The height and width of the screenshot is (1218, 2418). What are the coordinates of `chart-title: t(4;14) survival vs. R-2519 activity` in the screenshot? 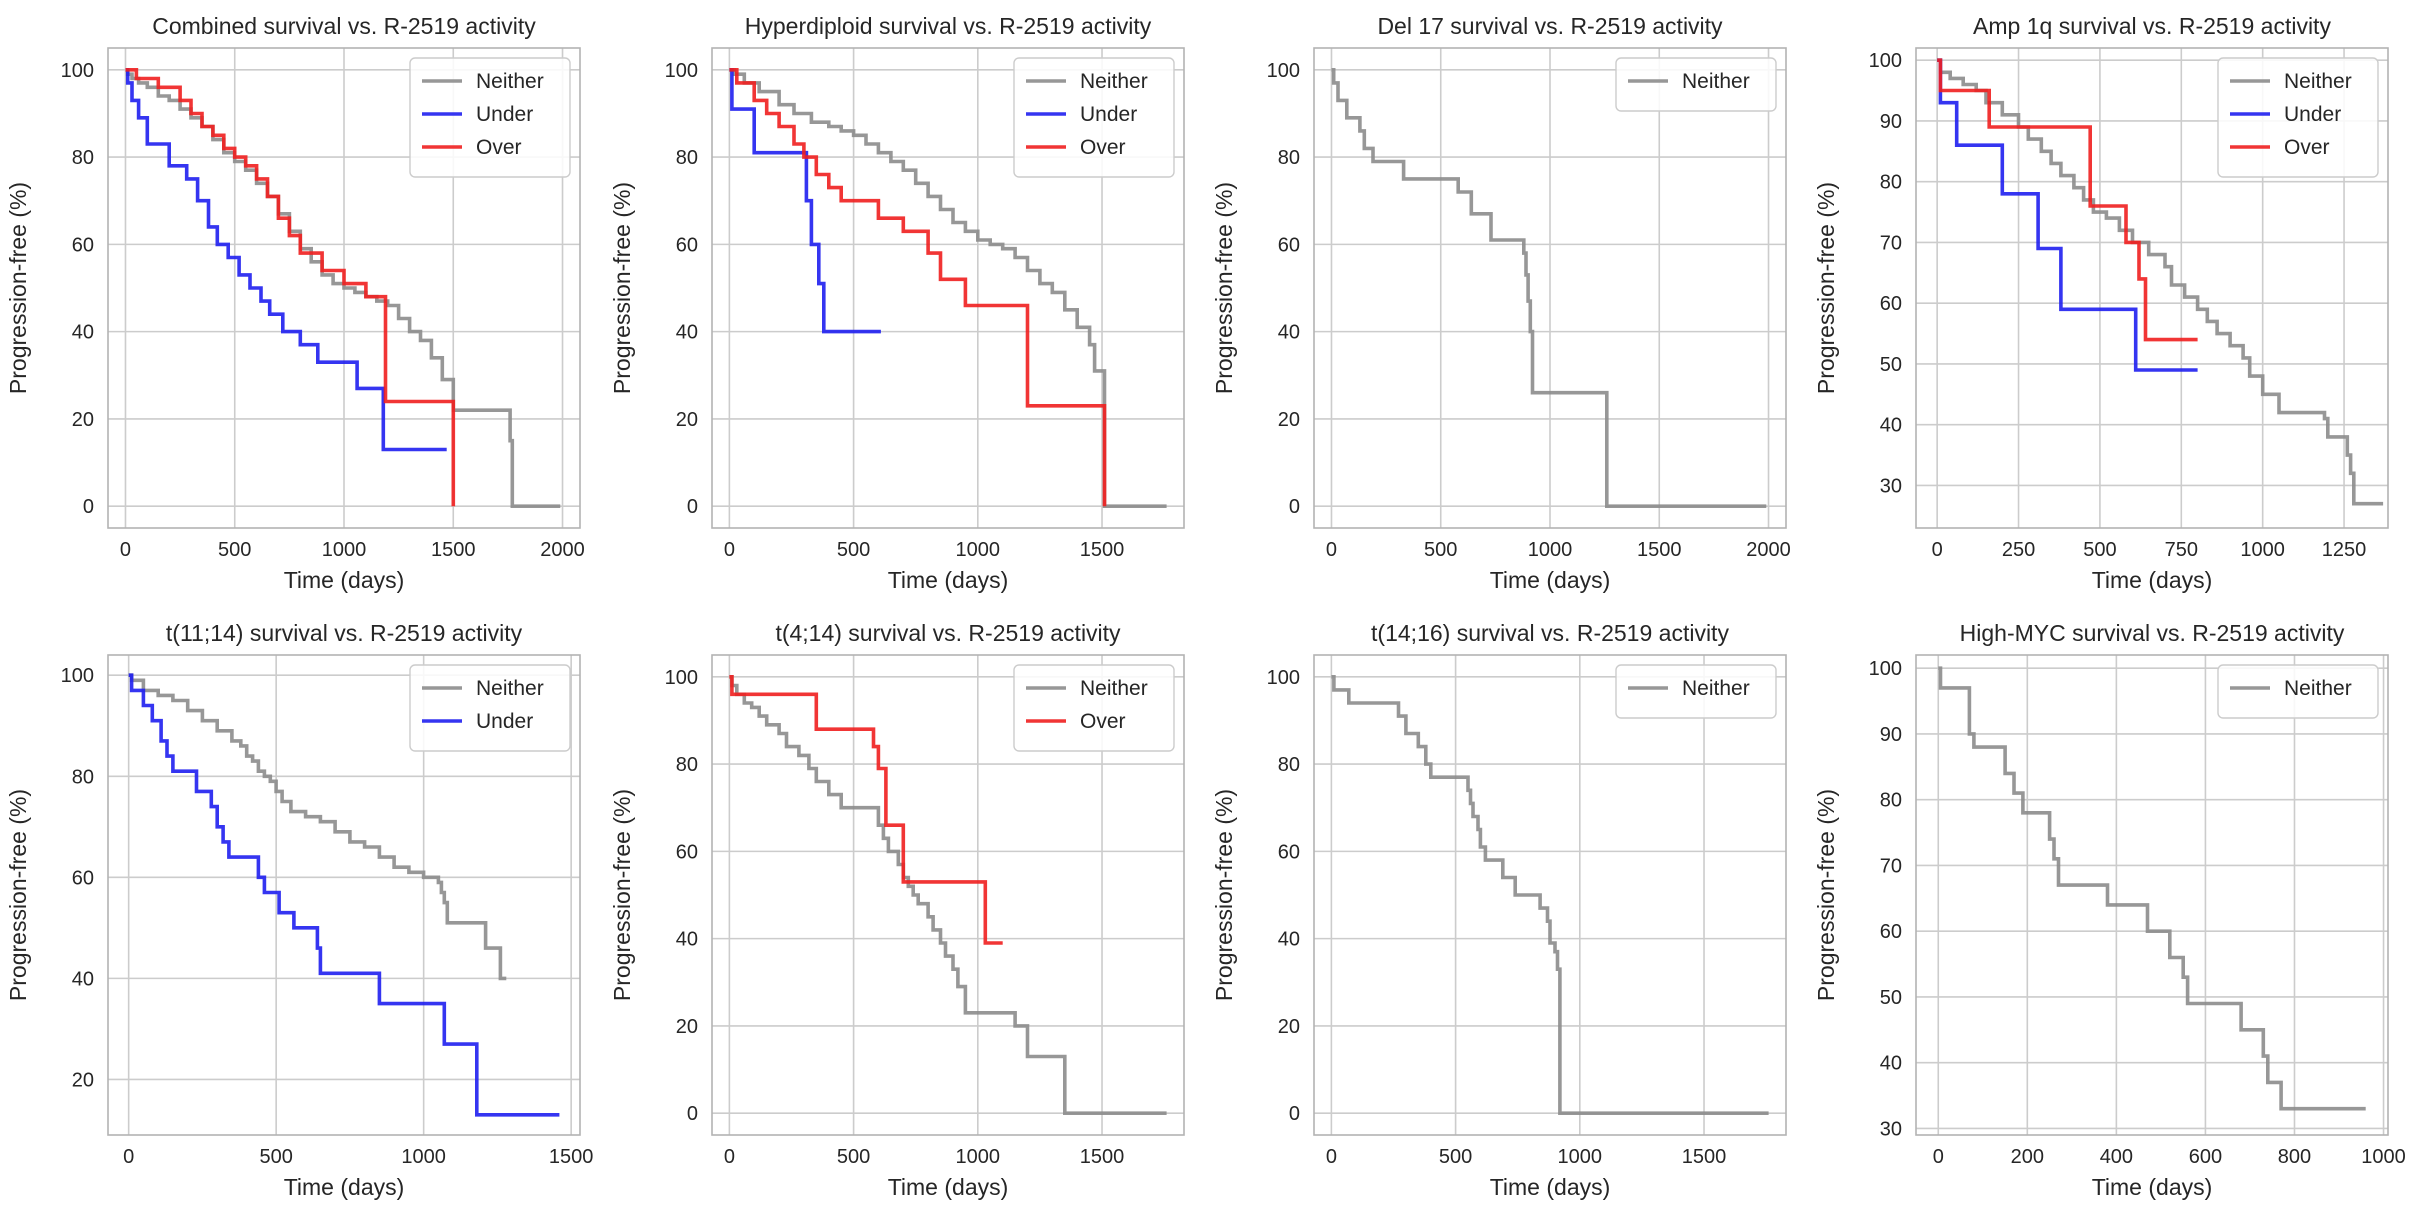 It's located at (948, 633).